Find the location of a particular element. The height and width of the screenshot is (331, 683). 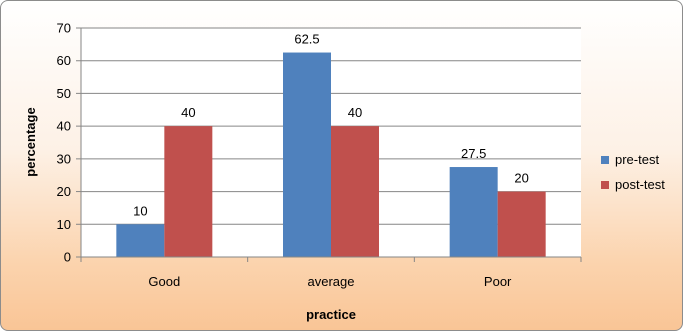

legend-swatch-post-test is located at coordinates (605, 185).